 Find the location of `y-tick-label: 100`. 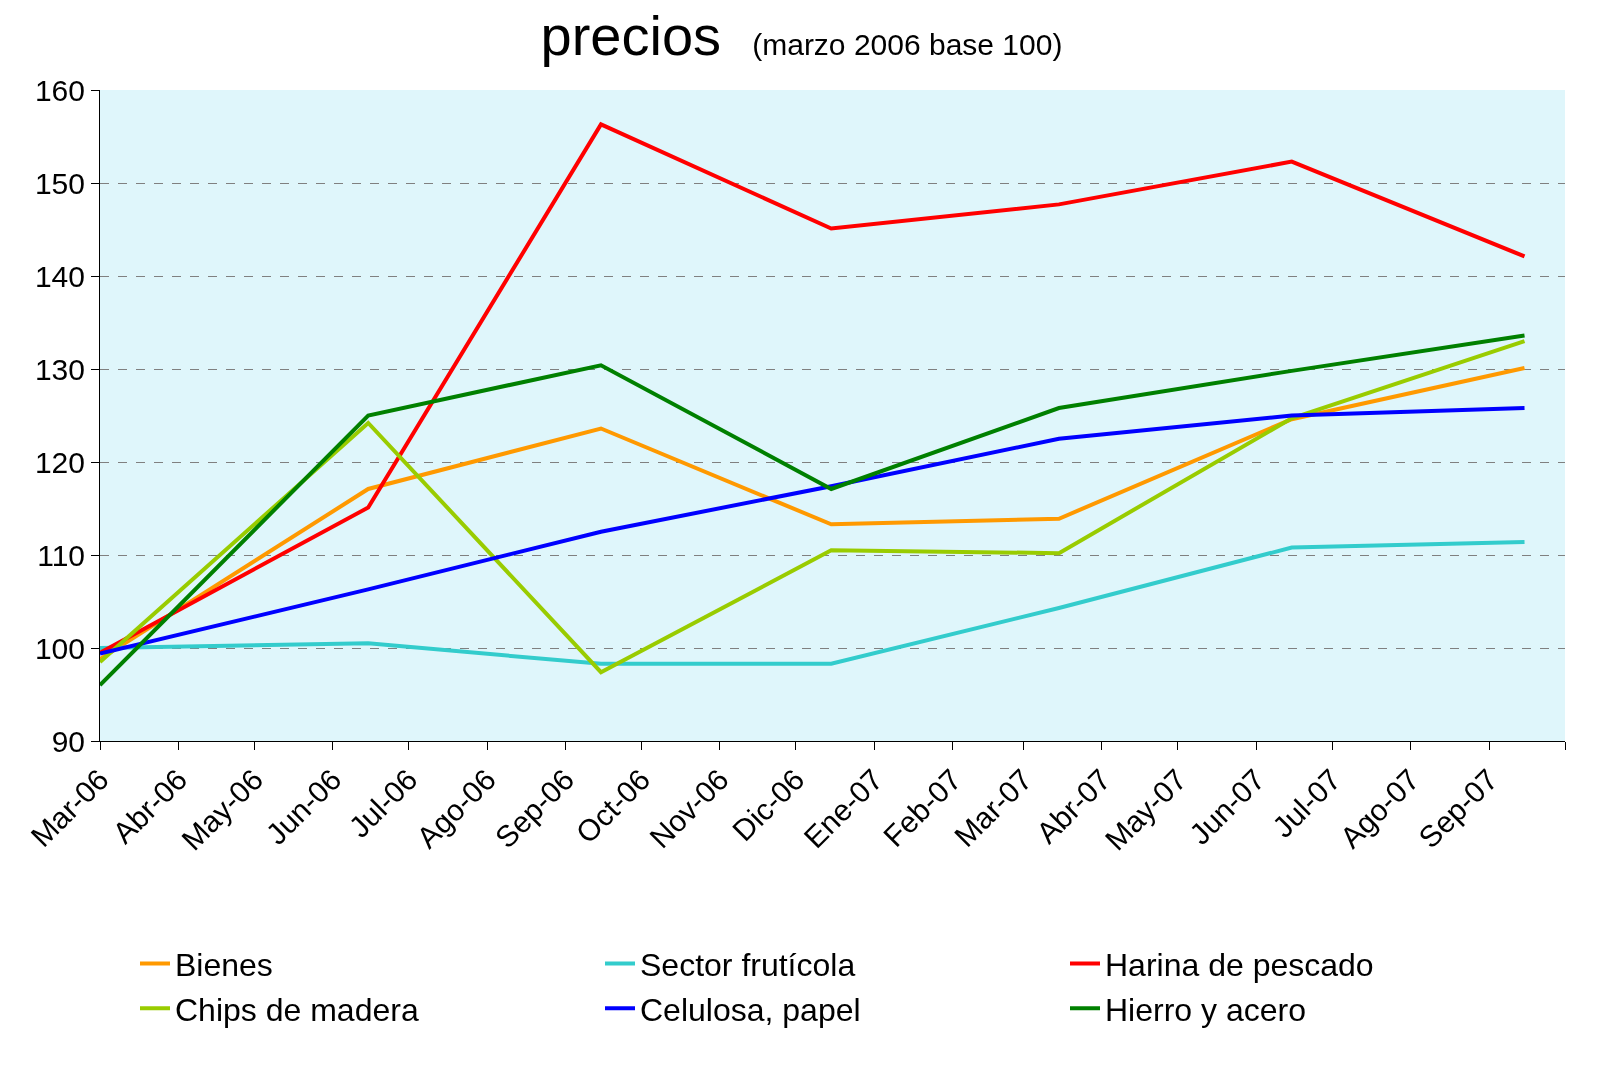

y-tick-label: 100 is located at coordinates (59, 648).